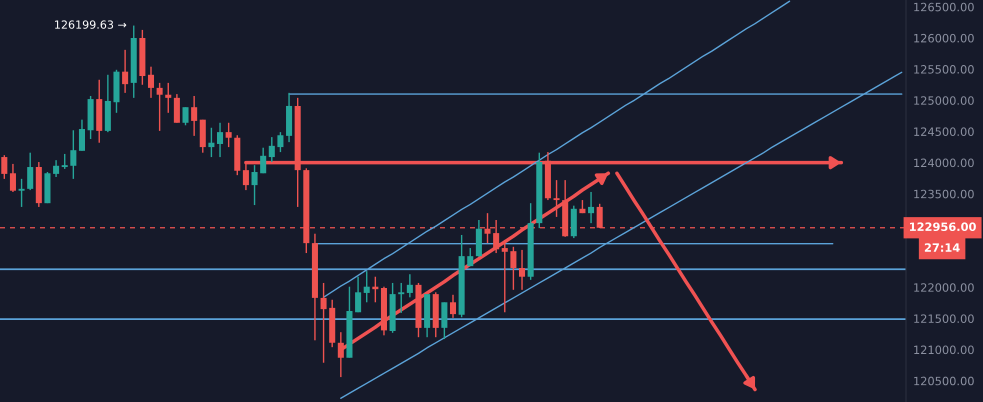 The image size is (983, 402). What do you see at coordinates (944, 350) in the screenshot?
I see `y-tick-label: 121000.00` at bounding box center [944, 350].